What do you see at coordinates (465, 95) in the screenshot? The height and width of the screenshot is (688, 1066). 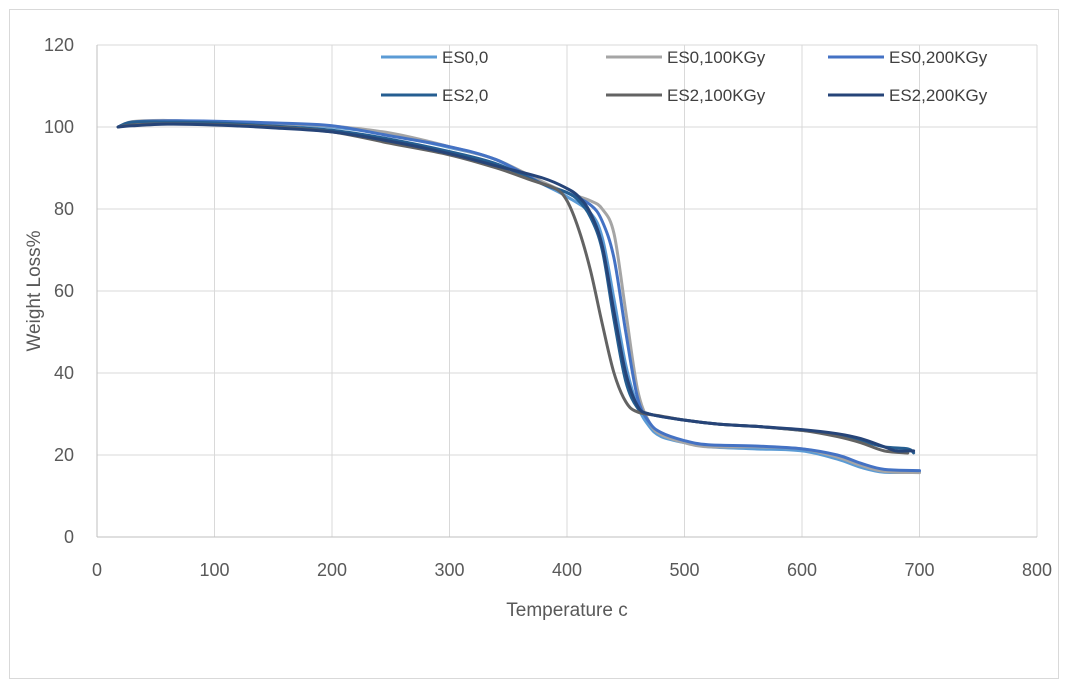 I see `legend-label: ES2,0` at bounding box center [465, 95].